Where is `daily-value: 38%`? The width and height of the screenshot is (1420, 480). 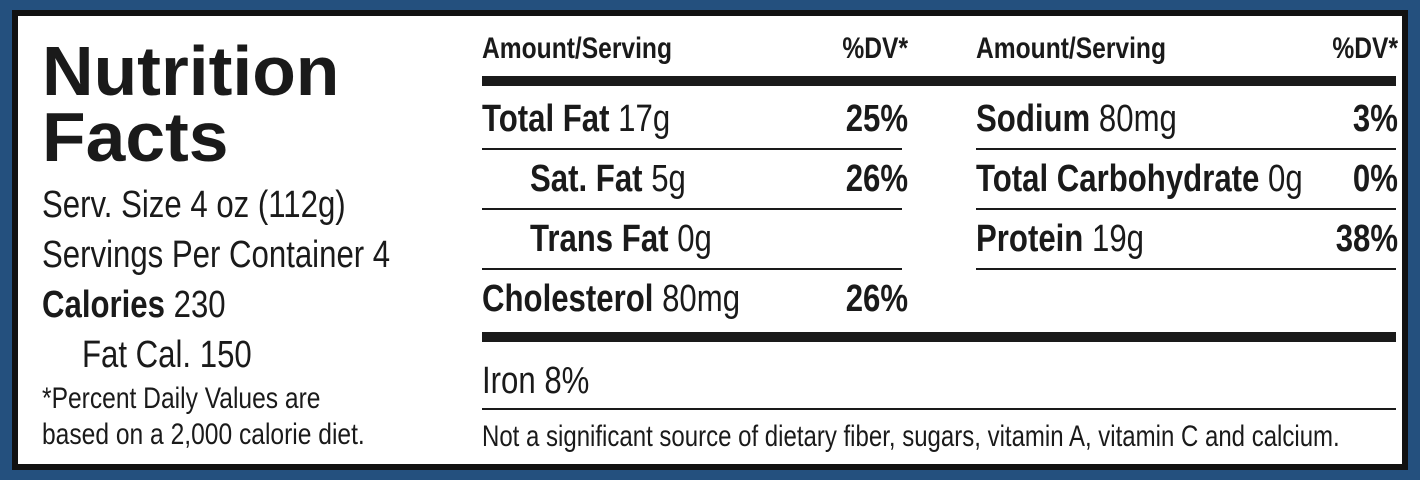
daily-value: 38% is located at coordinates (1367, 239).